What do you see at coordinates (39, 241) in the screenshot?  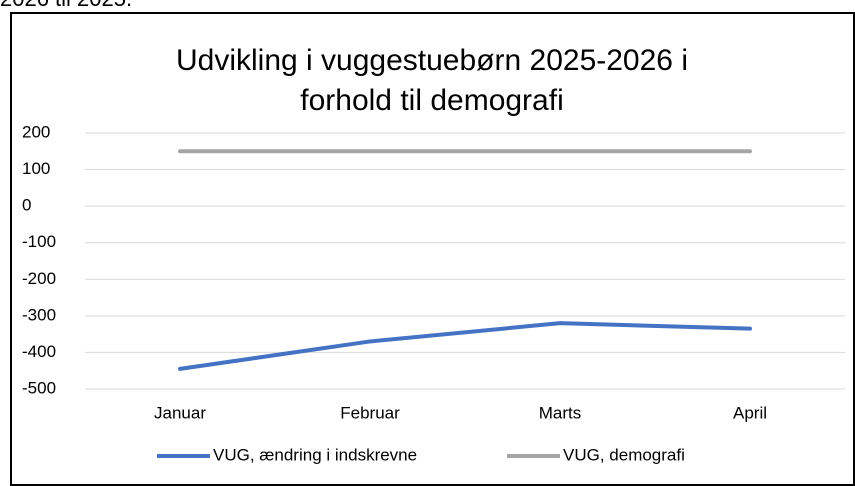 I see `y-tick-label: -100` at bounding box center [39, 241].